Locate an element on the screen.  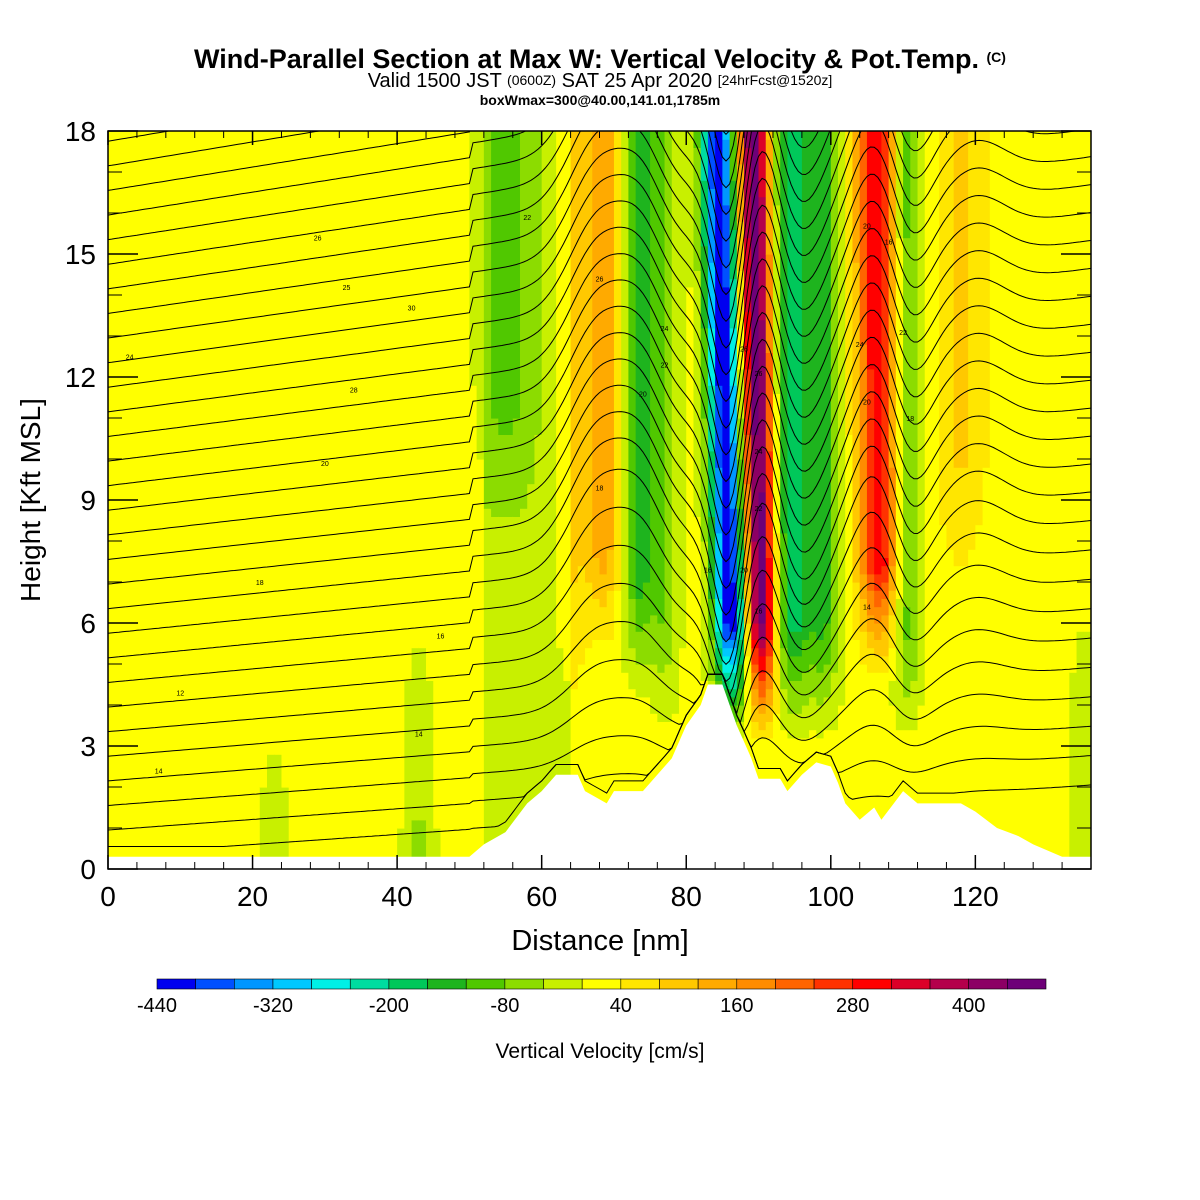
theta-contour-label: 24 is located at coordinates (860, 345).